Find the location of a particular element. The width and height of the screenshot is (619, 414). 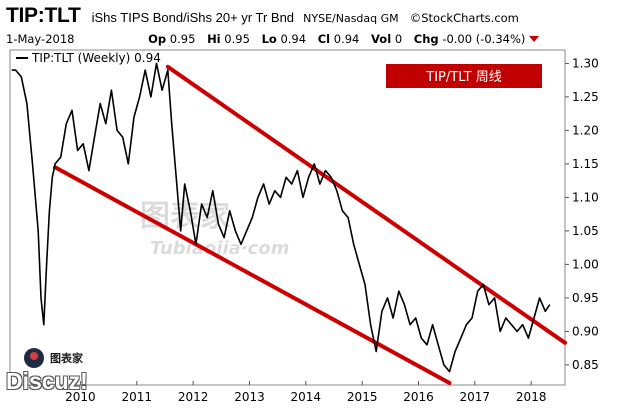

forum-watermark: Discuz! is located at coordinates (47, 381).